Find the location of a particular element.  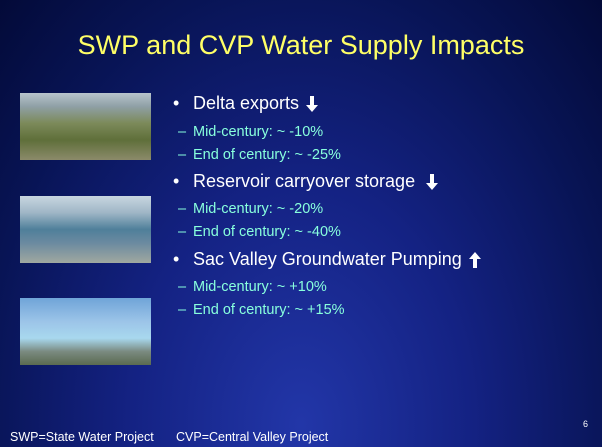

bullet-text: Reservoir carryover storage is located at coordinates (304, 181).